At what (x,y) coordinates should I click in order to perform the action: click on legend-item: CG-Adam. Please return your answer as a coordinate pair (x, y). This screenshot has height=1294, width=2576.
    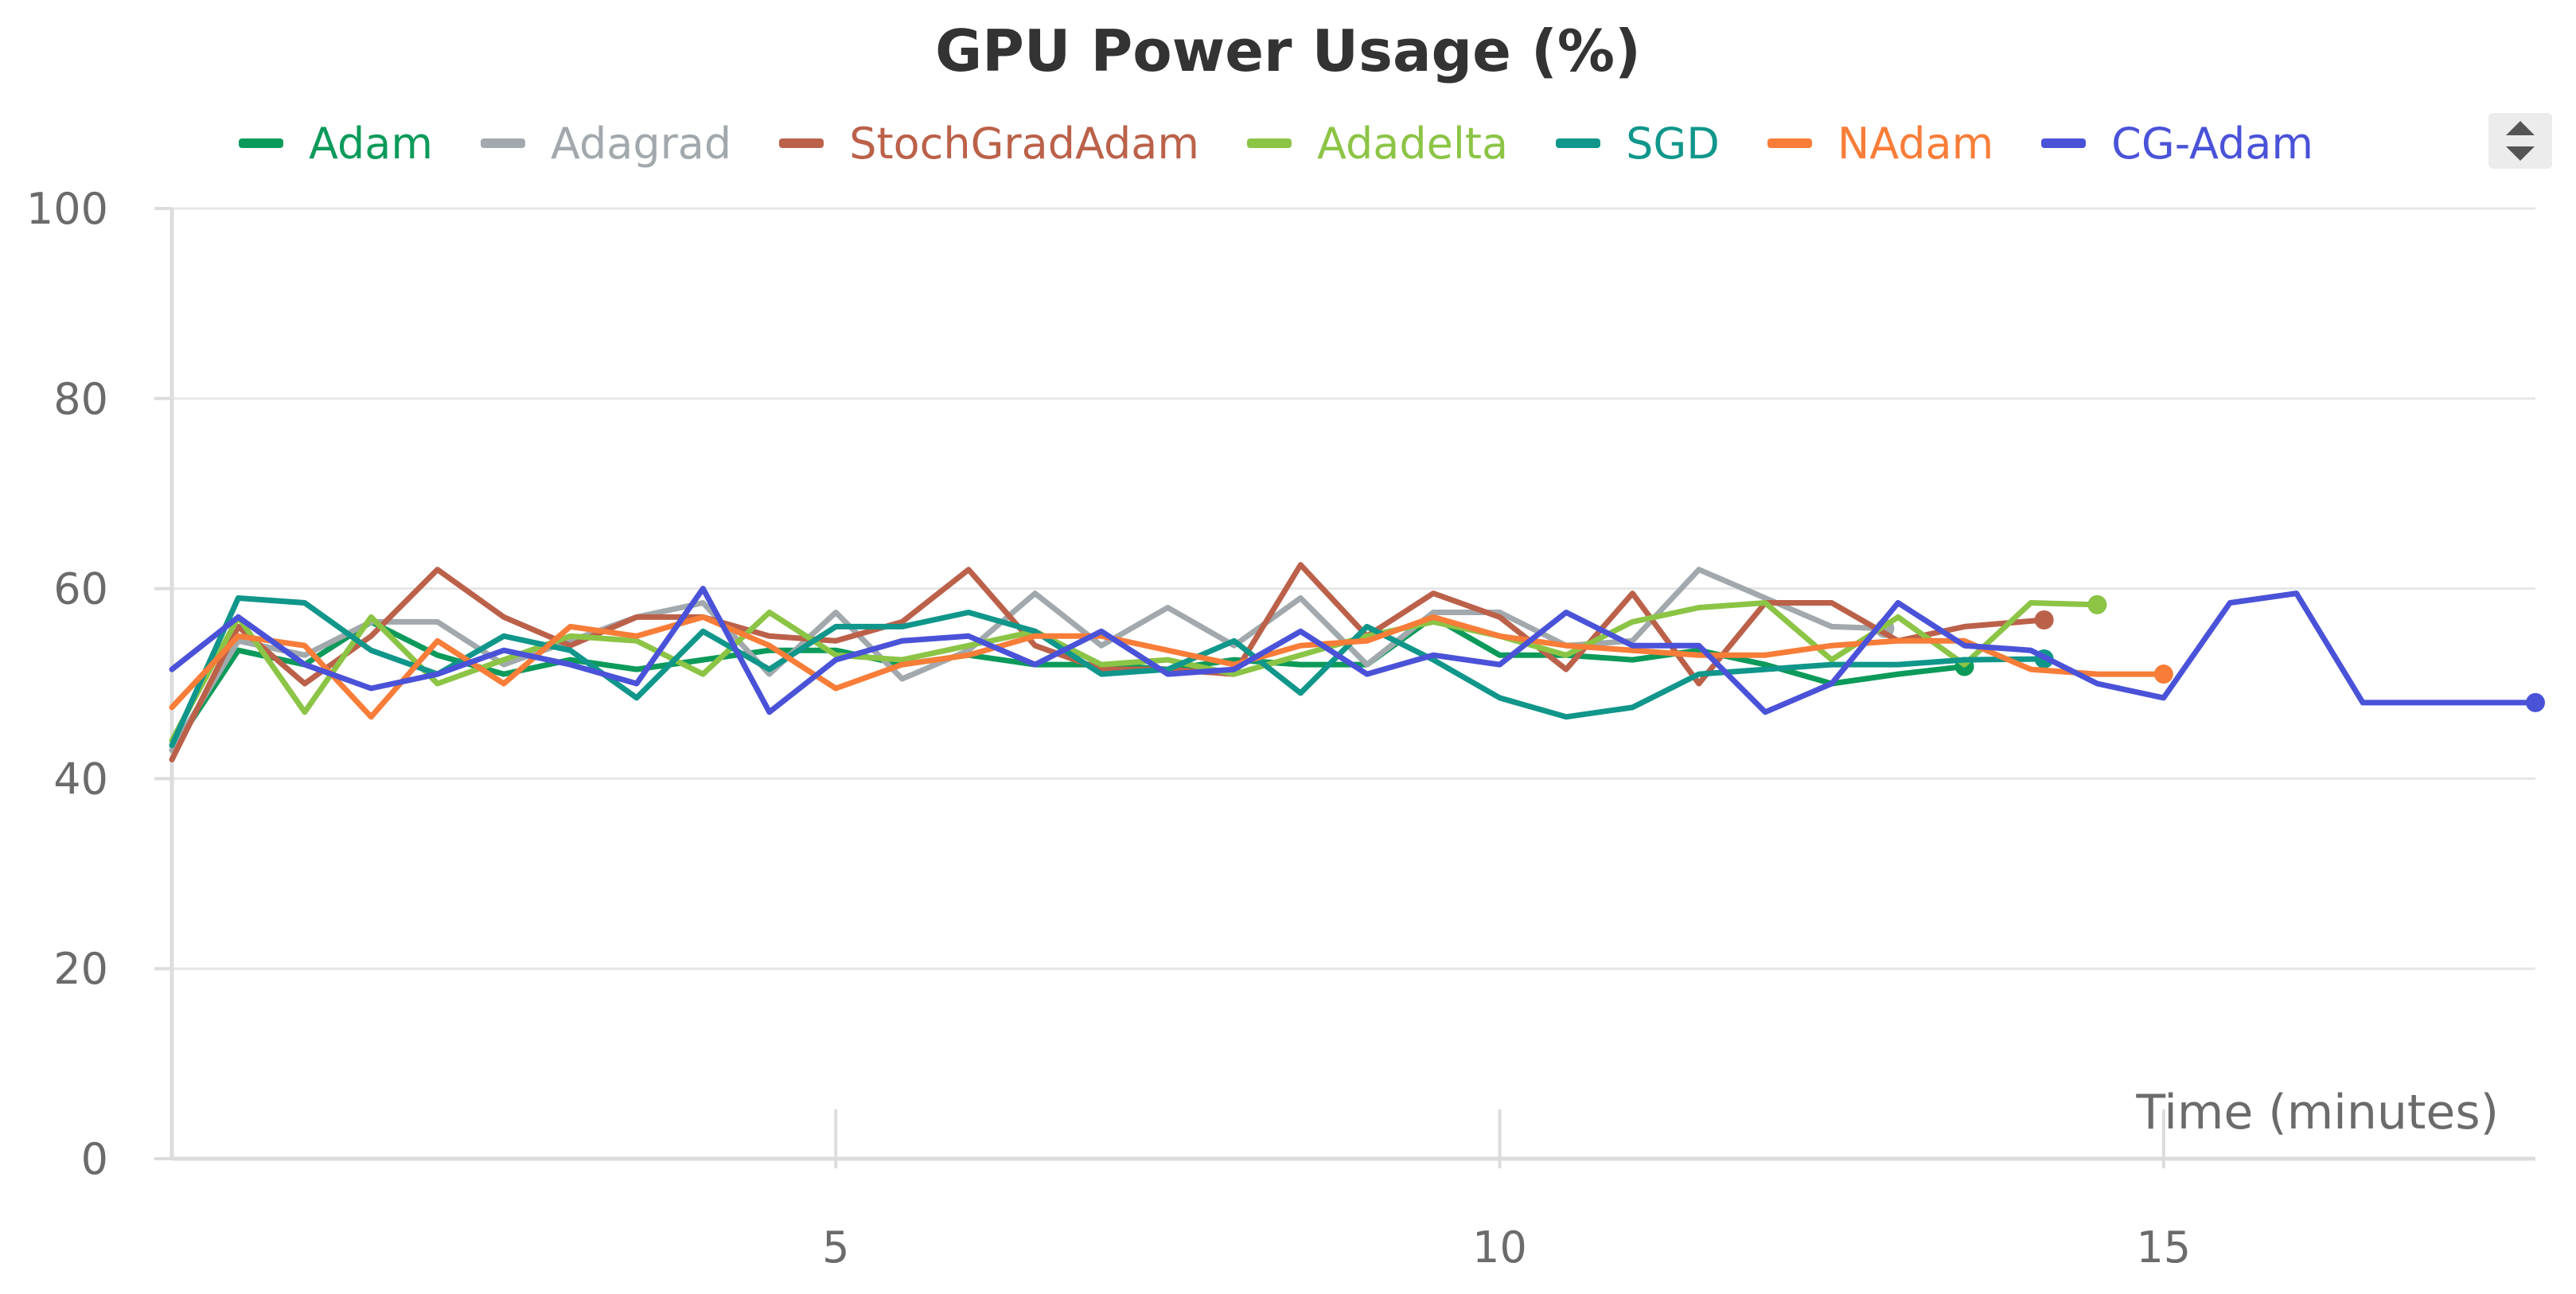
    Looking at the image, I should click on (2177, 144).